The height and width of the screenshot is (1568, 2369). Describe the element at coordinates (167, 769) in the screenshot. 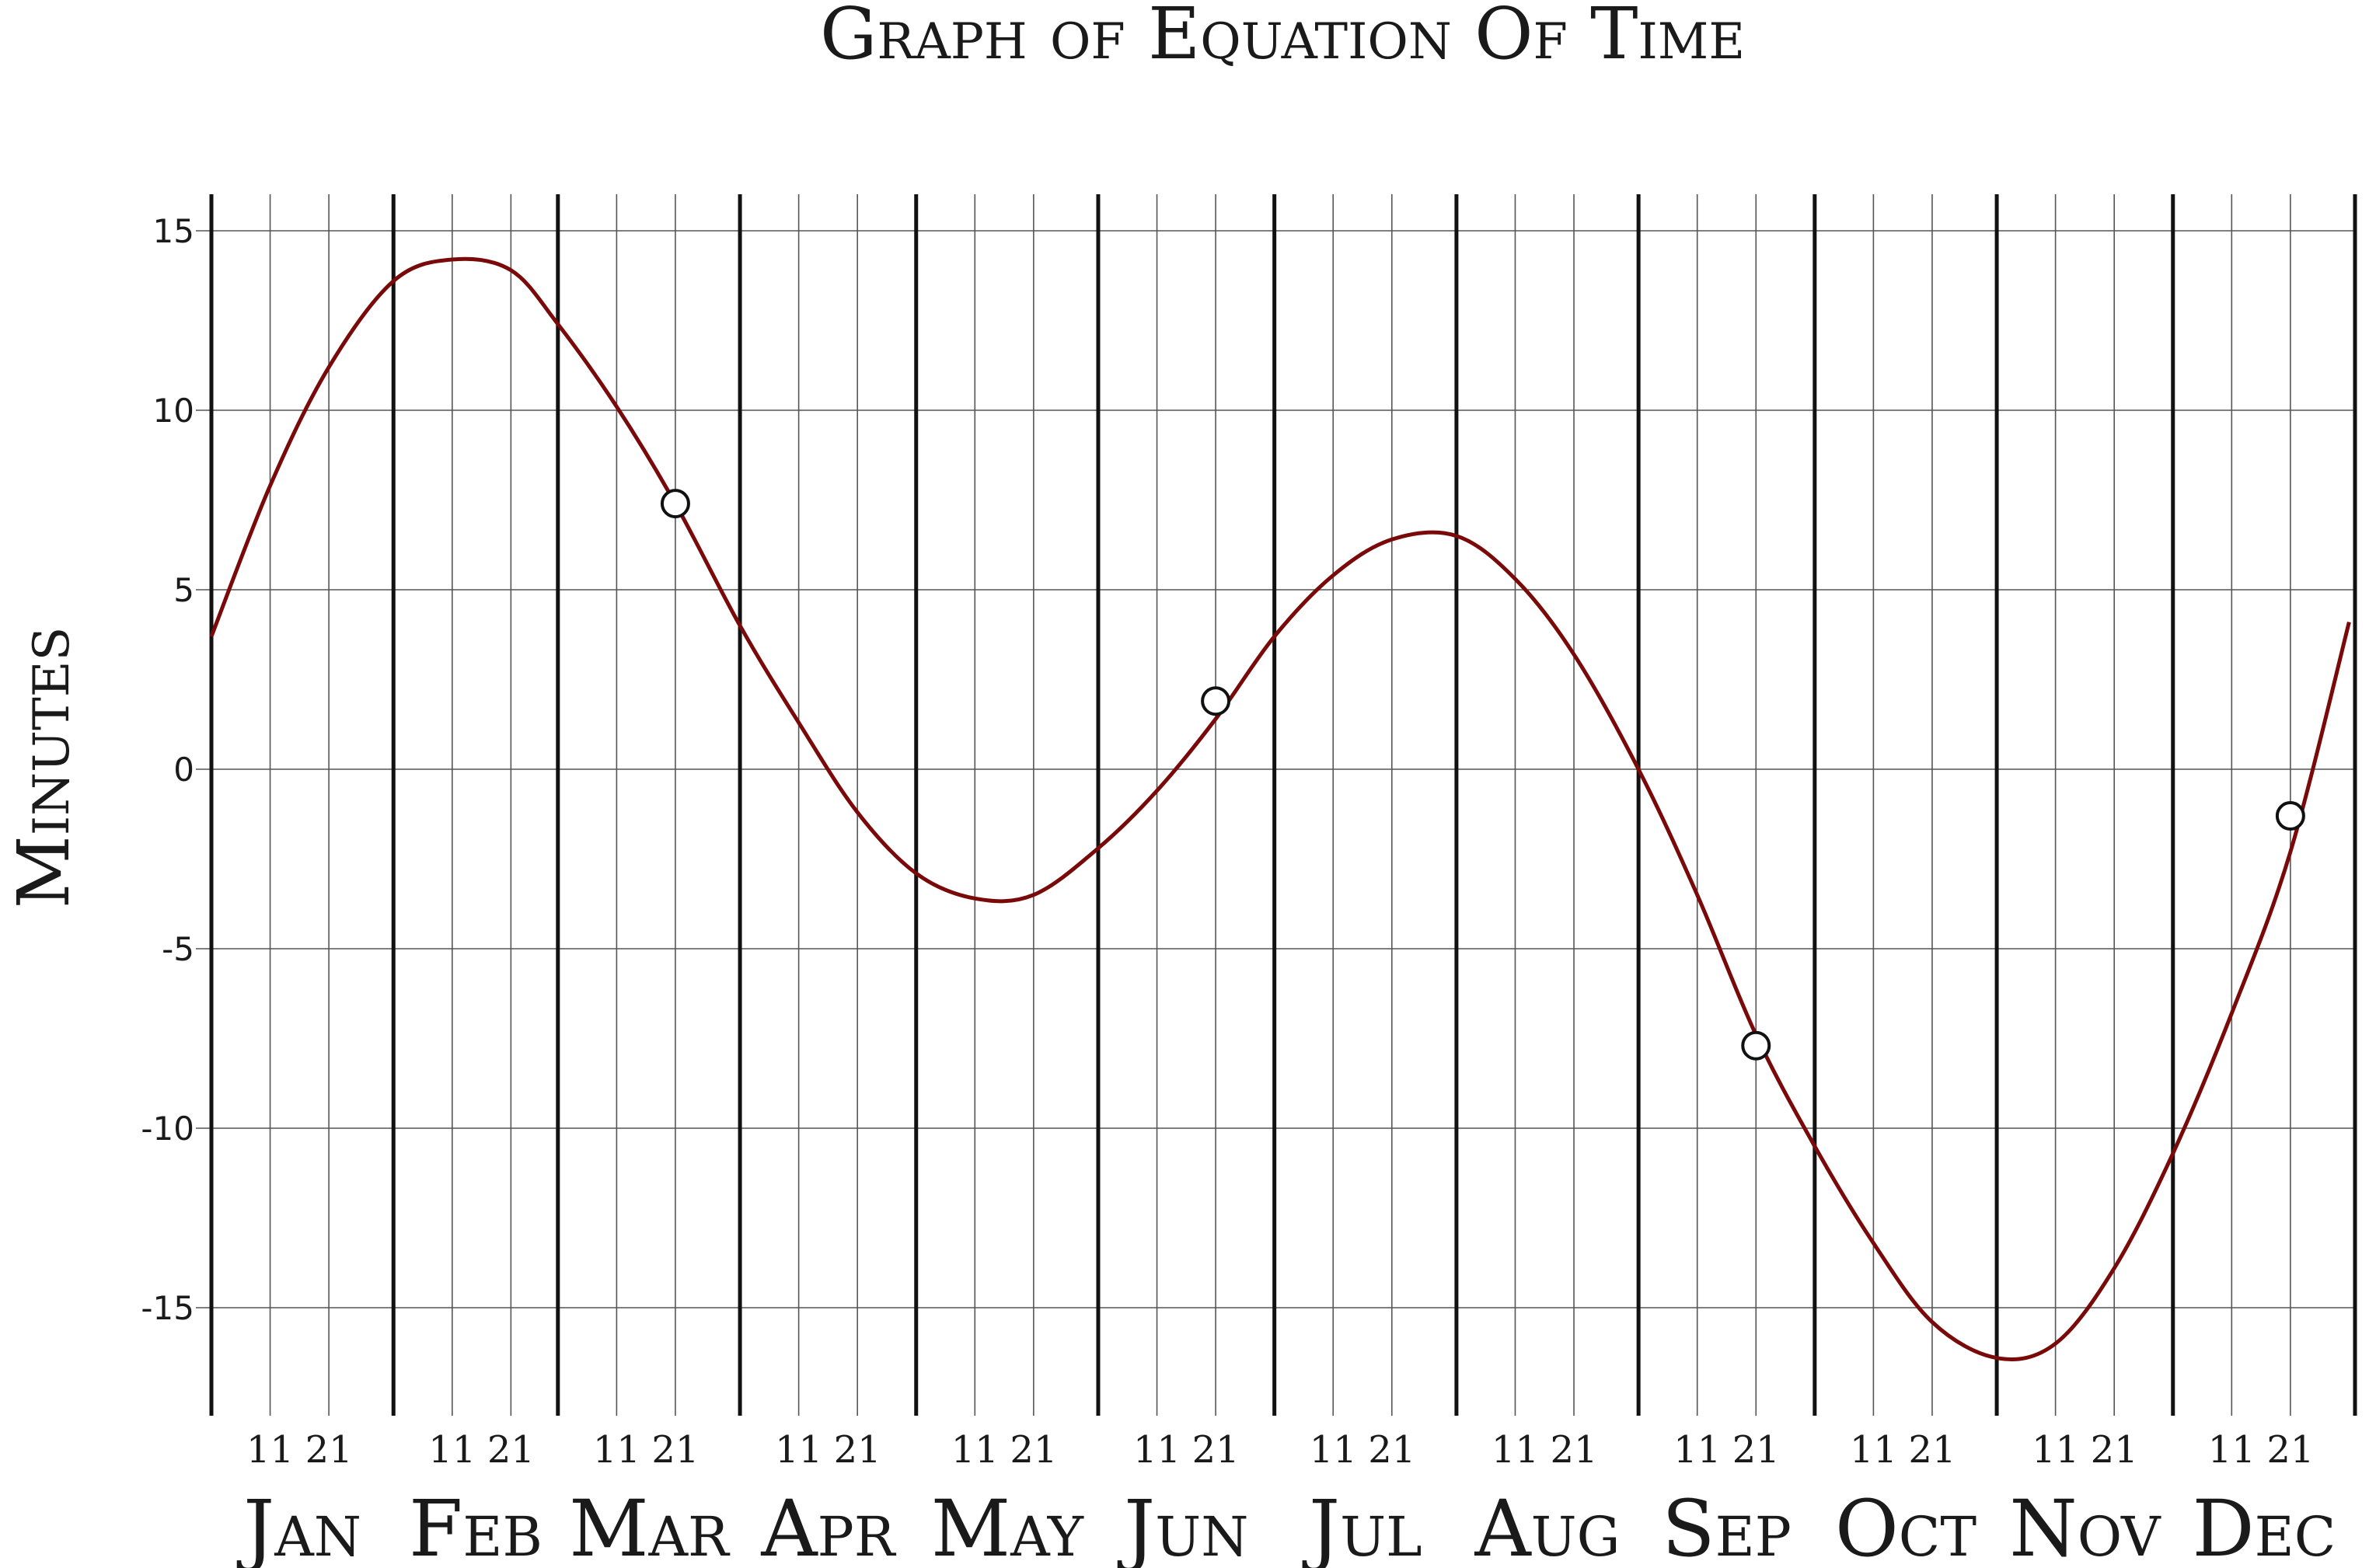

I see `y-tick-labels: 15 10 5 0 -5 -10 -15` at that location.